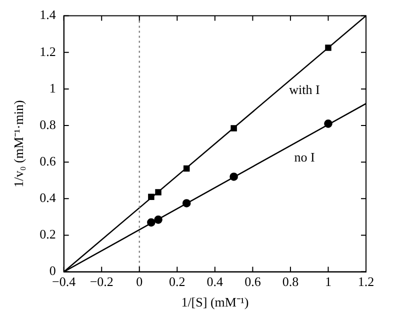 This screenshot has height=313, width=416. What do you see at coordinates (48, 51) in the screenshot?
I see `y-tick-label: 1.2` at bounding box center [48, 51].